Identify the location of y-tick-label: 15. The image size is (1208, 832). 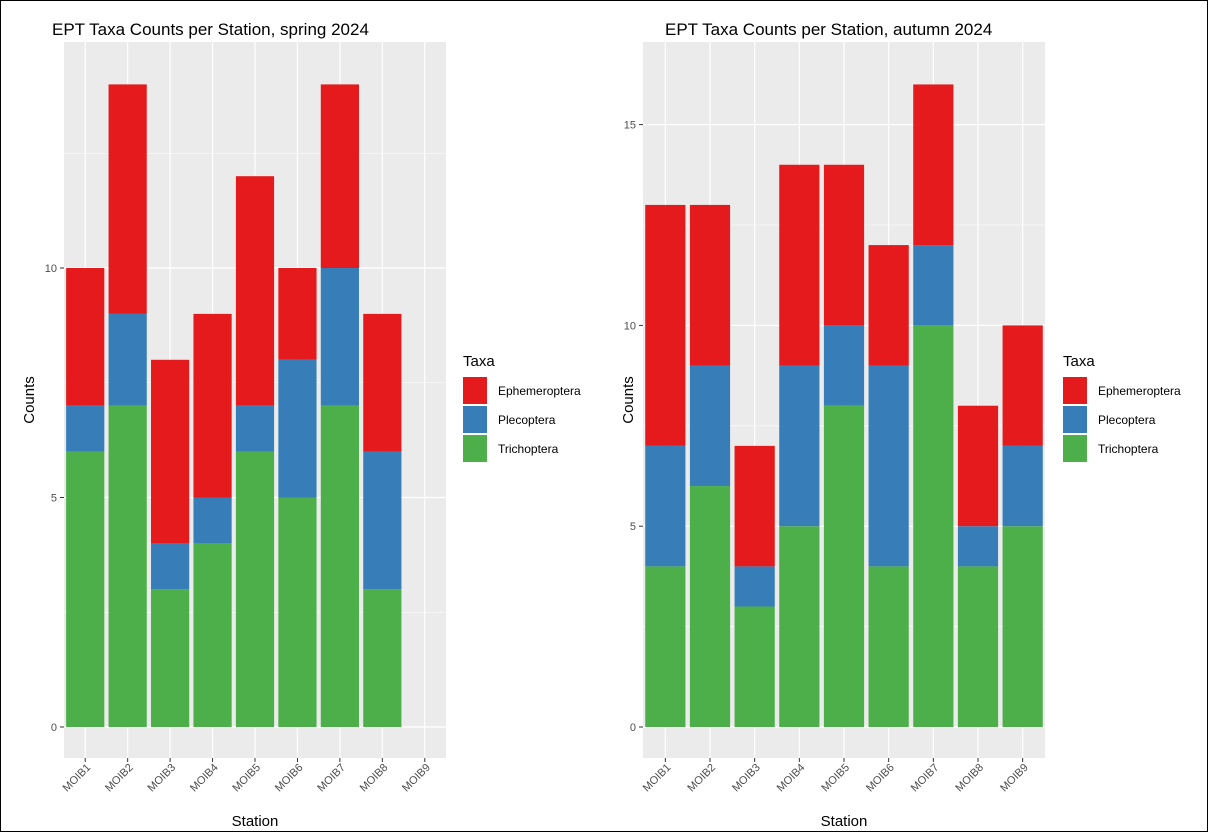
(630, 126).